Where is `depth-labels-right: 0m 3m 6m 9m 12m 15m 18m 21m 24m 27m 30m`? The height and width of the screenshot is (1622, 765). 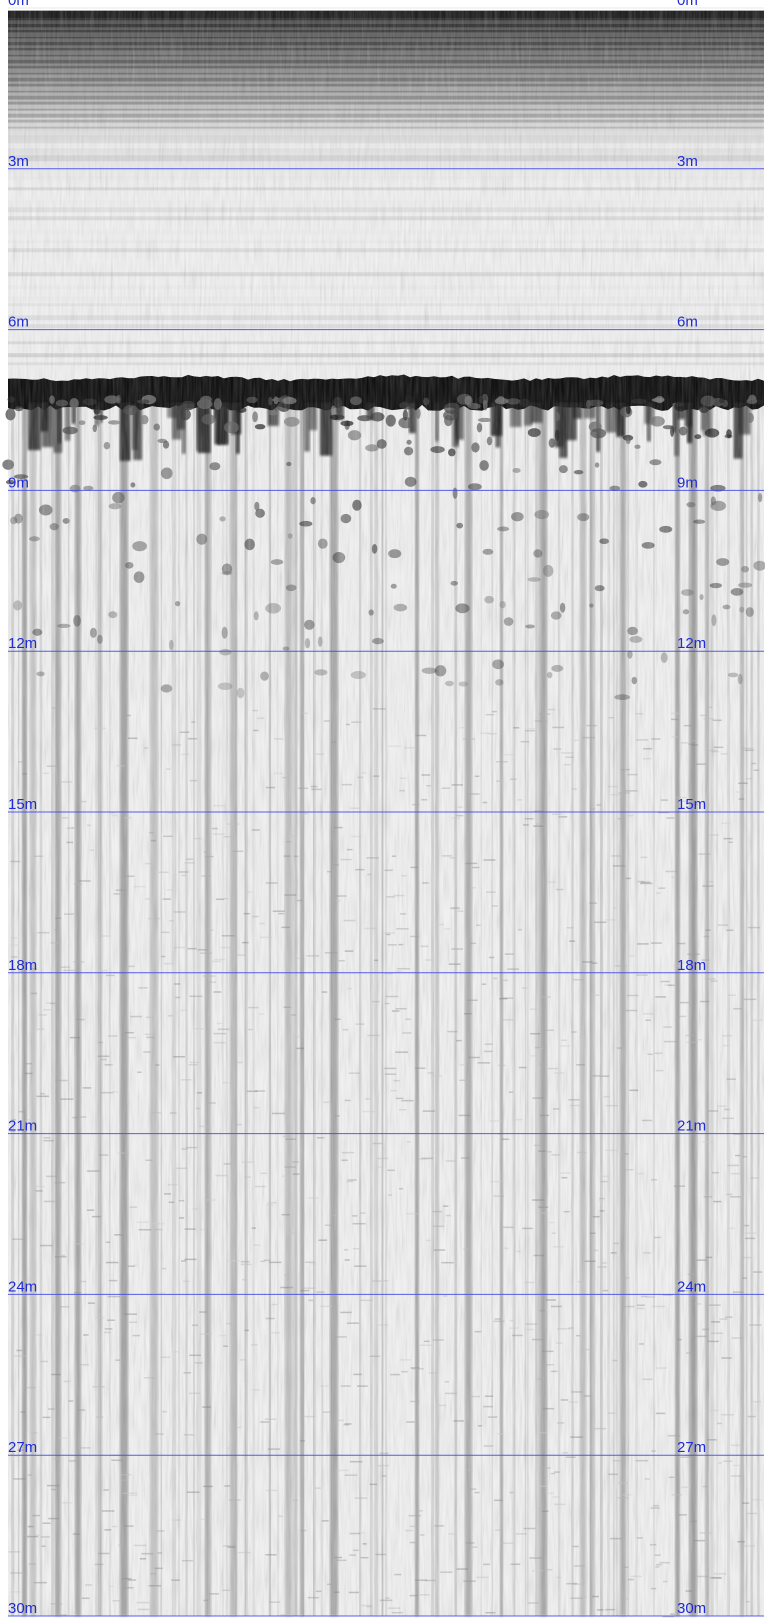
depth-labels-right: 0m 3m 6m 9m 12m 15m 18m 21m 24m 27m 30m is located at coordinates (691, 808).